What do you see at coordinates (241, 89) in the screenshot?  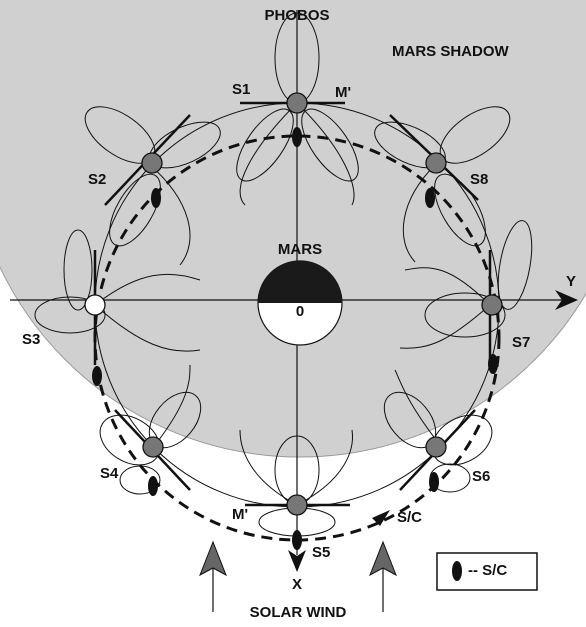 I see `station-label: S1` at bounding box center [241, 89].